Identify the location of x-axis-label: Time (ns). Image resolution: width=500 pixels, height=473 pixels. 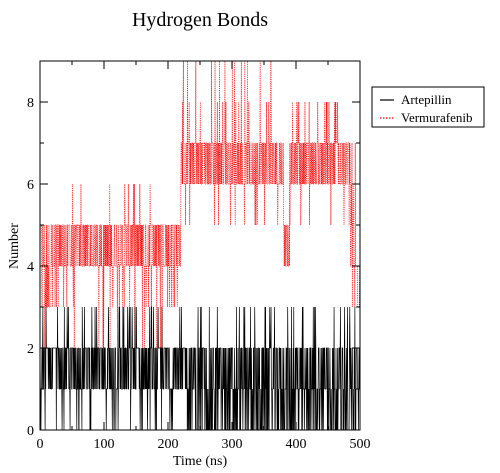
(200, 461).